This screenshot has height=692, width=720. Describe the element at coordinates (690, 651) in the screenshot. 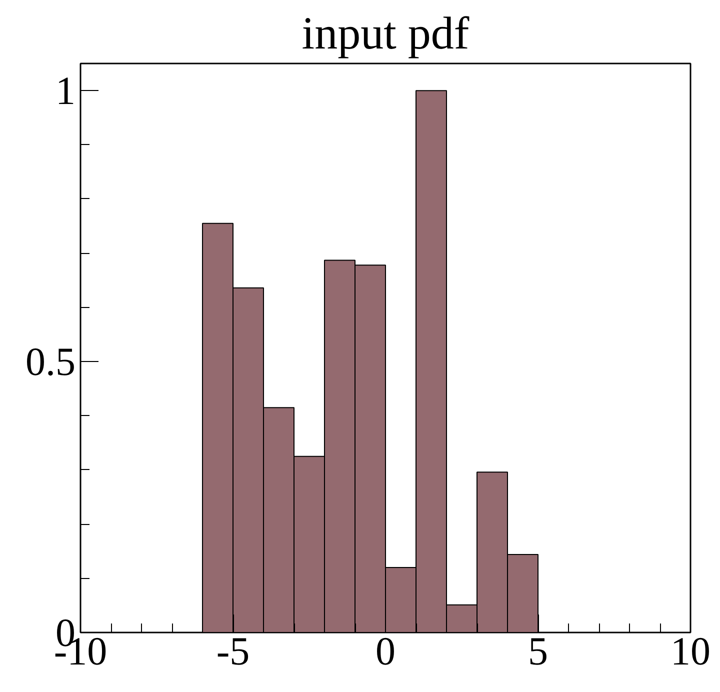

I see `x-tick-label: 10` at that location.